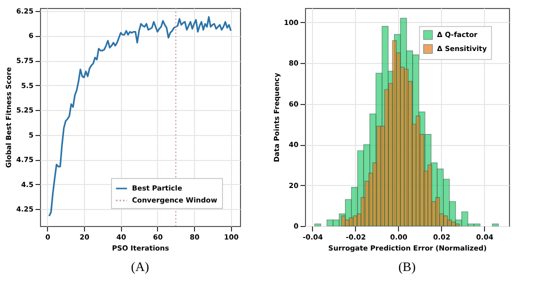  I want to click on text: (A), so click(140, 266).